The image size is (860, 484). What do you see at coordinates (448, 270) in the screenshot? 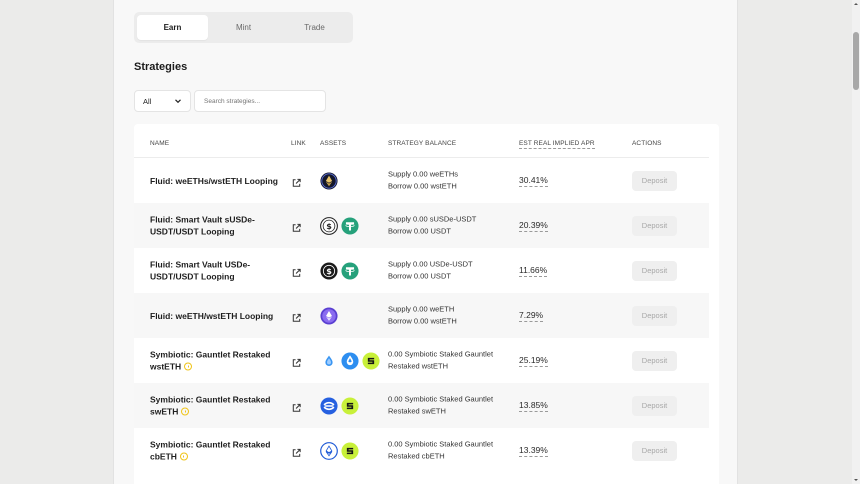
I see `strategy-balance: Supply 0.00 USDe-USDT Borrow 0.00 USDT` at bounding box center [448, 270].